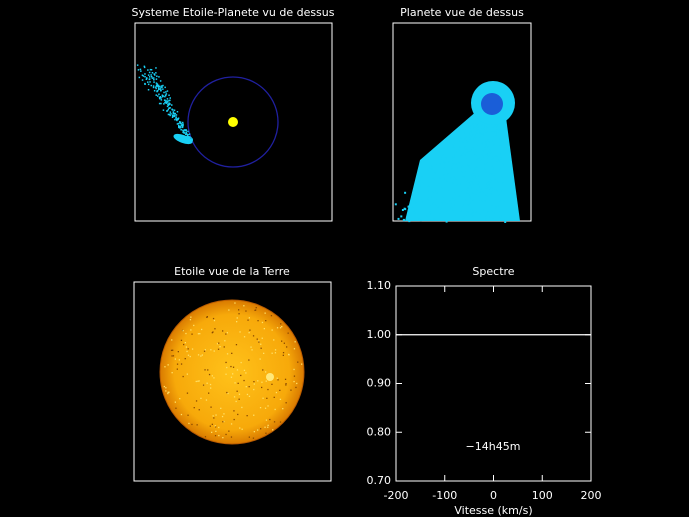 The height and width of the screenshot is (517, 689). What do you see at coordinates (493, 510) in the screenshot?
I see `x-axis-label: Vitesse (km/s)` at bounding box center [493, 510].